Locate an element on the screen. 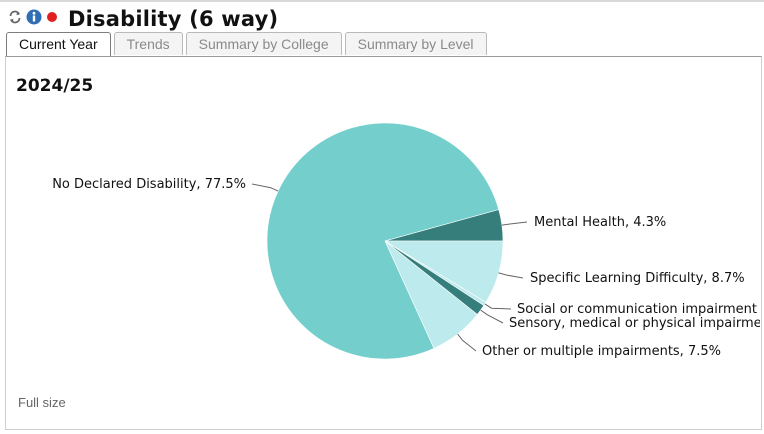 Image resolution: width=764 pixels, height=434 pixels. tab-summary-by-college: Summary by College is located at coordinates (263, 43).